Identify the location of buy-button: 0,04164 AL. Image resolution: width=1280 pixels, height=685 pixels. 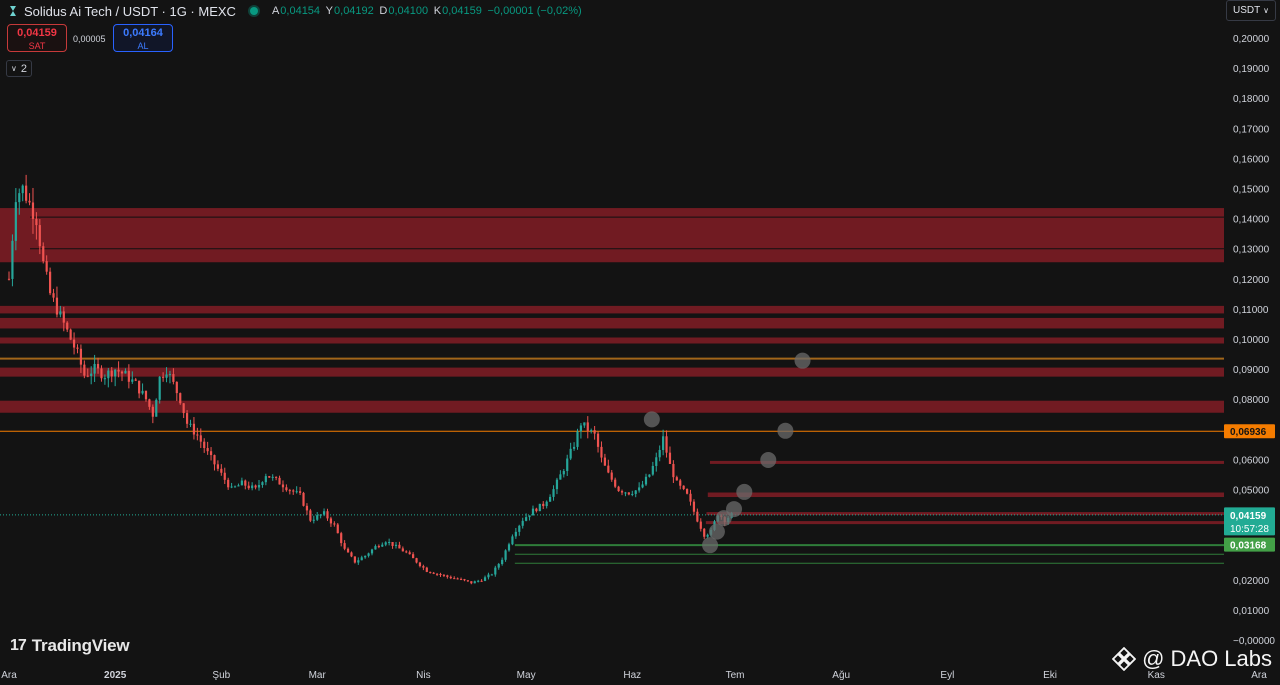
(143, 38).